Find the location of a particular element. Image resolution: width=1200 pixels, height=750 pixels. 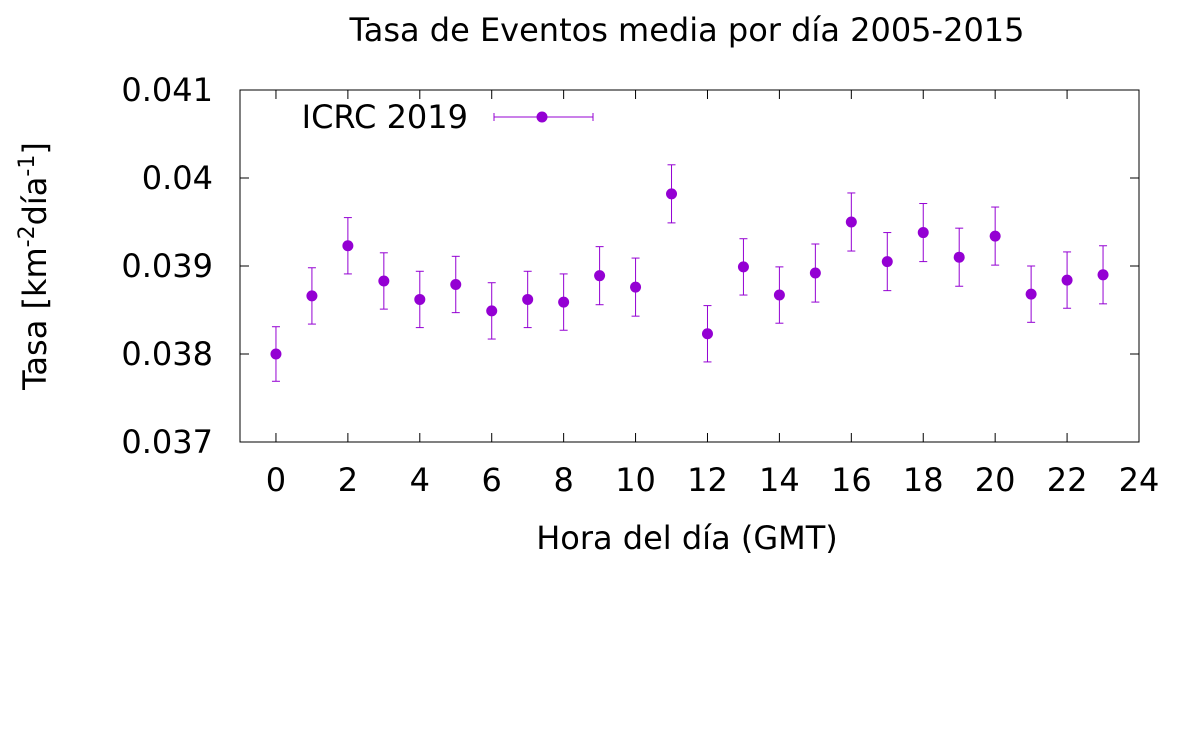

y-tick-label: 0.038 is located at coordinates (167, 354).